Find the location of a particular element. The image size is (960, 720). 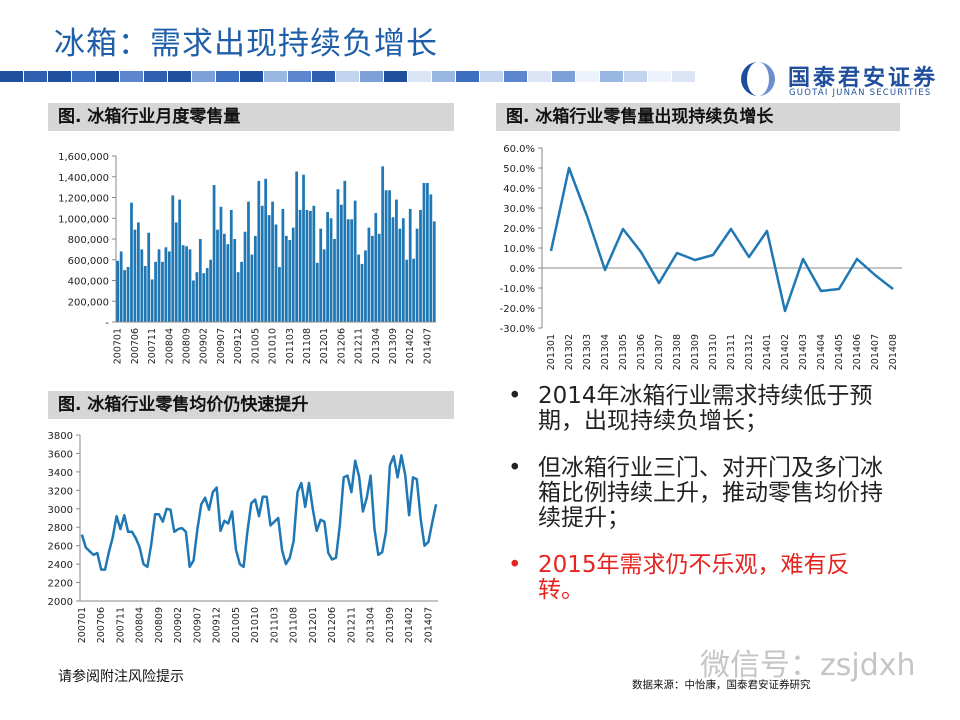

x-tick-label: 201403 is located at coordinates (803, 352).